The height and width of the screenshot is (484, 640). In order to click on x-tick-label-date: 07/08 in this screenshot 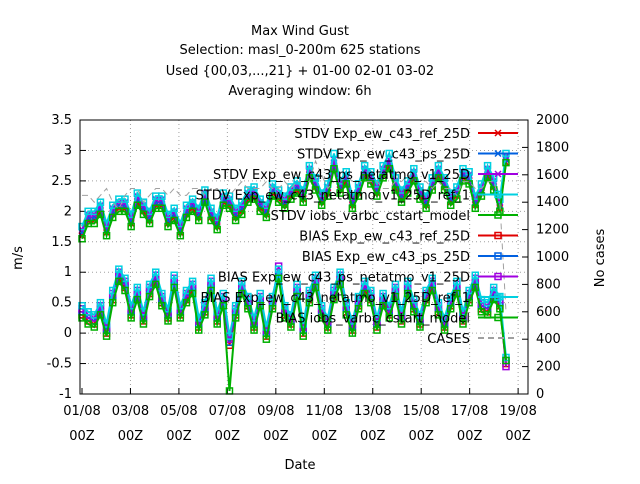, I will do `click(227, 411)`.